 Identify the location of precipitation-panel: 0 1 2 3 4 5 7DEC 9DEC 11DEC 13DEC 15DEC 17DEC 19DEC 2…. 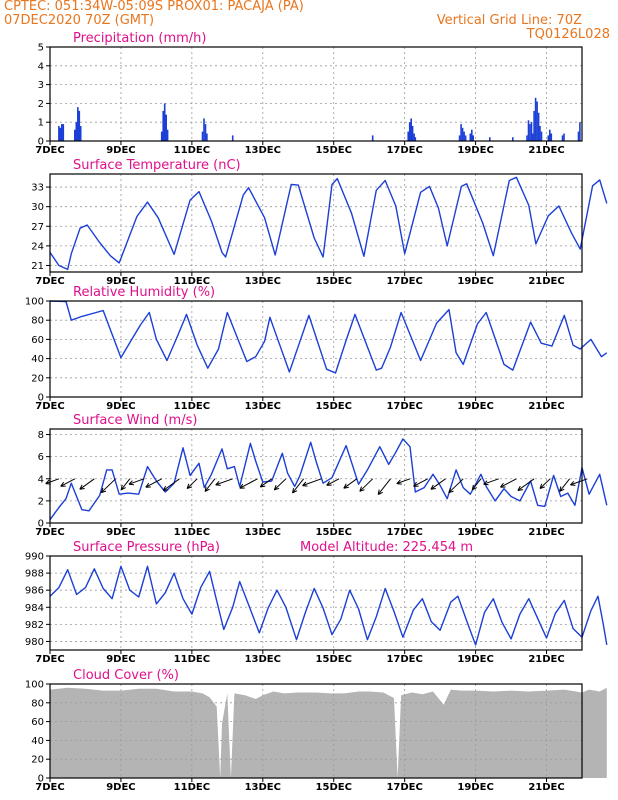
(309, 93).